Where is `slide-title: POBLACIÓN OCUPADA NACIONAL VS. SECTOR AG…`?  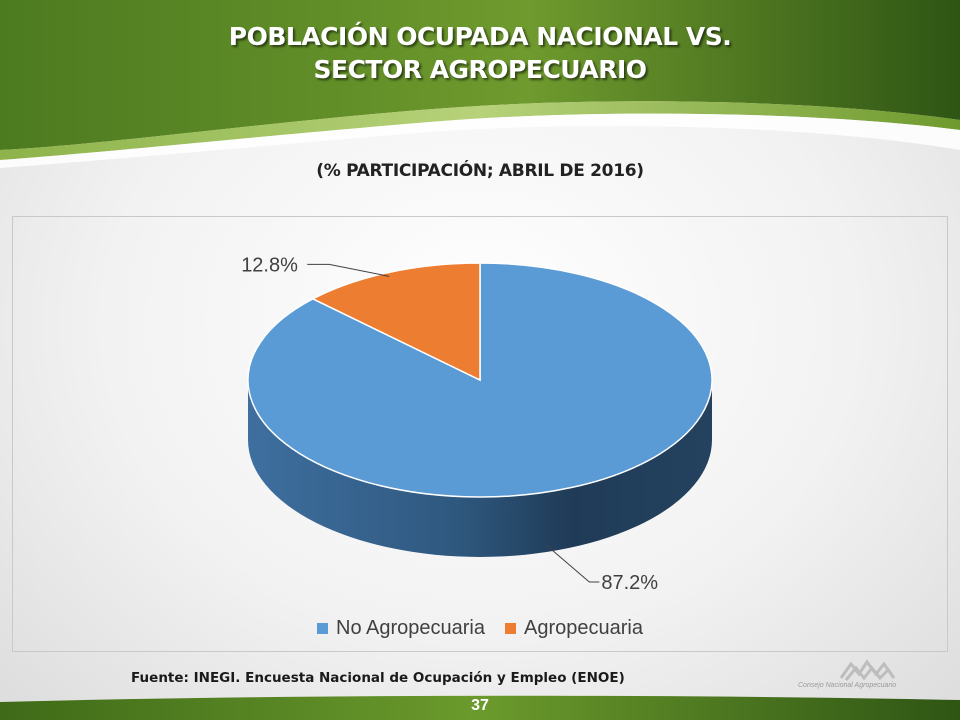
slide-title: POBLACIÓN OCUPADA NACIONAL VS. SECTOR AG… is located at coordinates (480, 53).